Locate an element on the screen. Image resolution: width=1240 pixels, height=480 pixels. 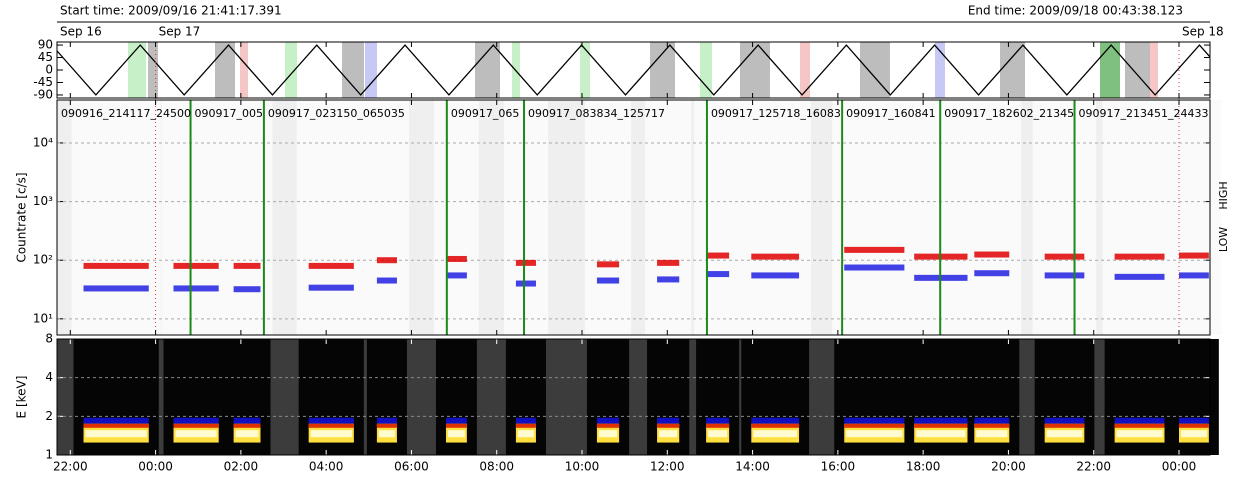
file-label: 090917_065 is located at coordinates (485, 113).